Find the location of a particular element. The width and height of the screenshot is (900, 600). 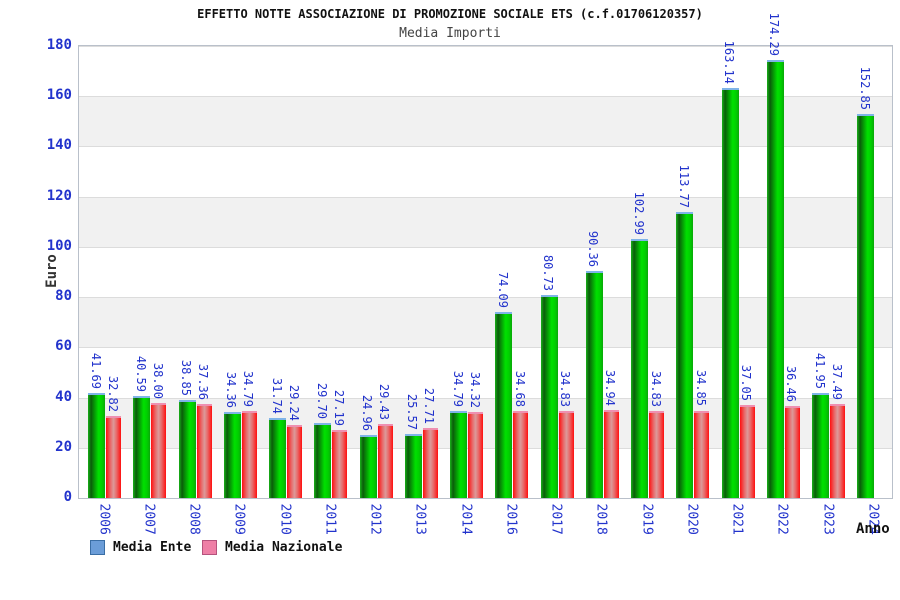

bar-value-label: 29.70 is located at coordinates (321, 401).